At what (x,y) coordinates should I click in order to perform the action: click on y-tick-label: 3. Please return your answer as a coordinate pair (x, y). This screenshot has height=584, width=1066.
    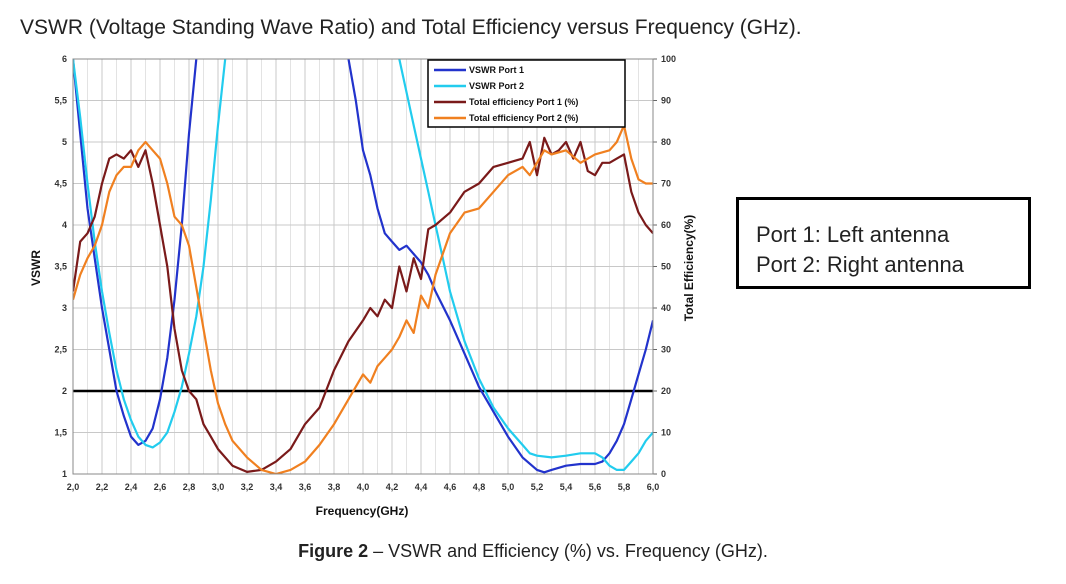
    Looking at the image, I should click on (64, 308).